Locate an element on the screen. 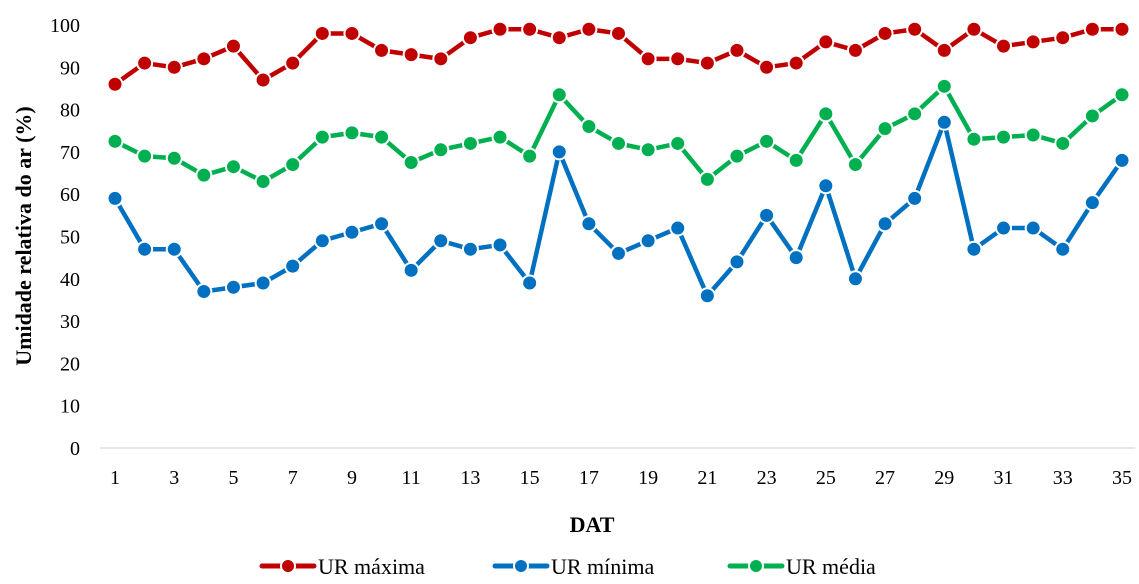 This screenshot has width=1139, height=584. x-tick-label: 35 is located at coordinates (1122, 478).